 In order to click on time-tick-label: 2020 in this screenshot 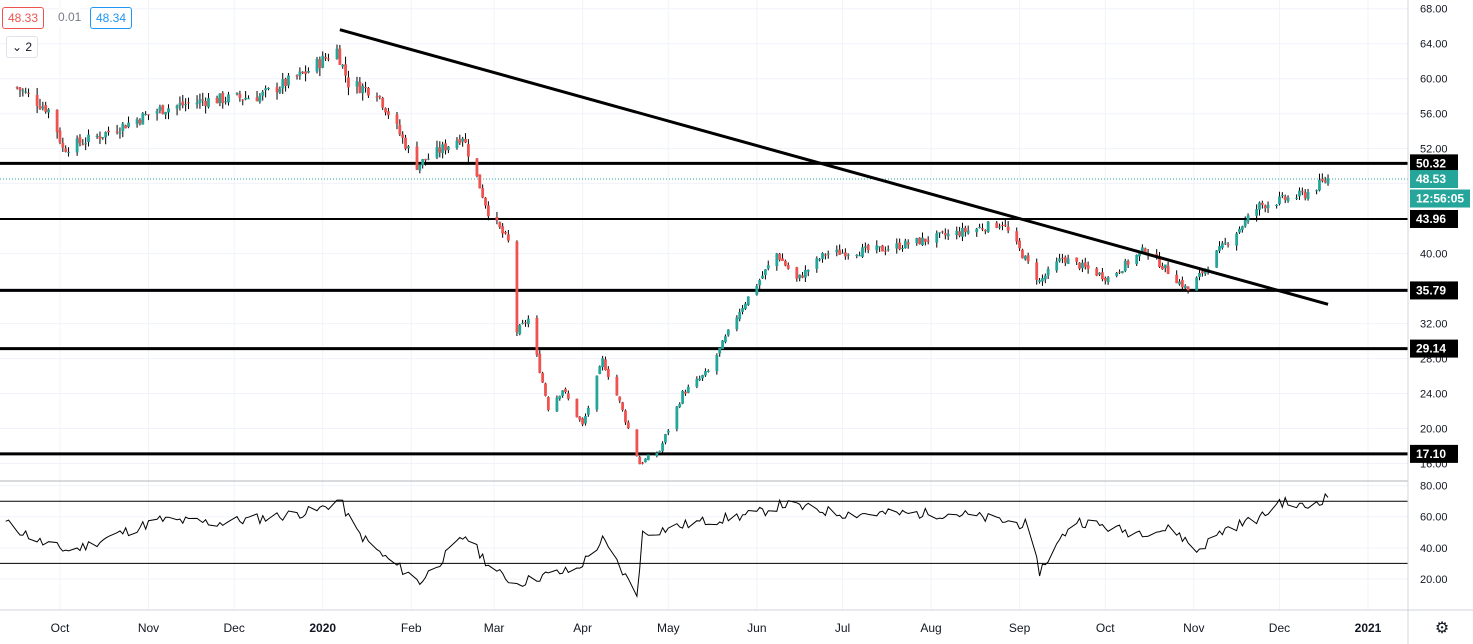, I will do `click(322, 628)`.